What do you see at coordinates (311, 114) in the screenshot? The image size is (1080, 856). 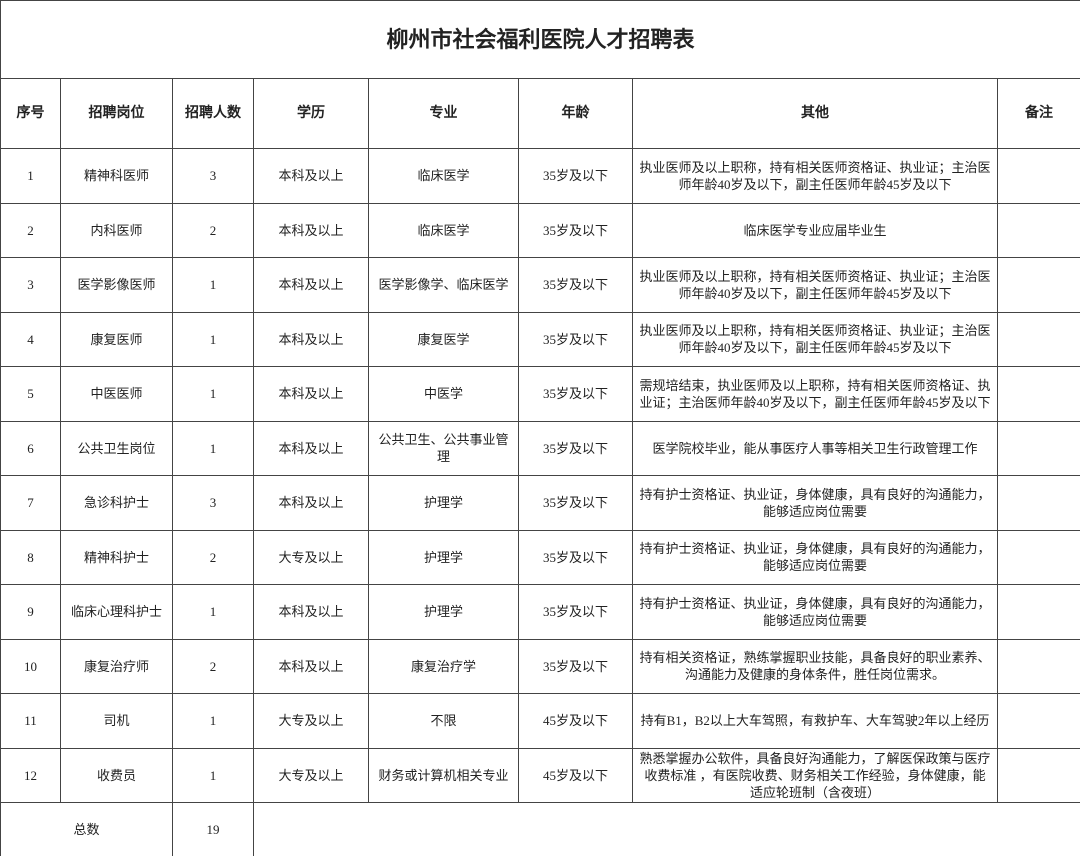 I see `column-header: 学历` at bounding box center [311, 114].